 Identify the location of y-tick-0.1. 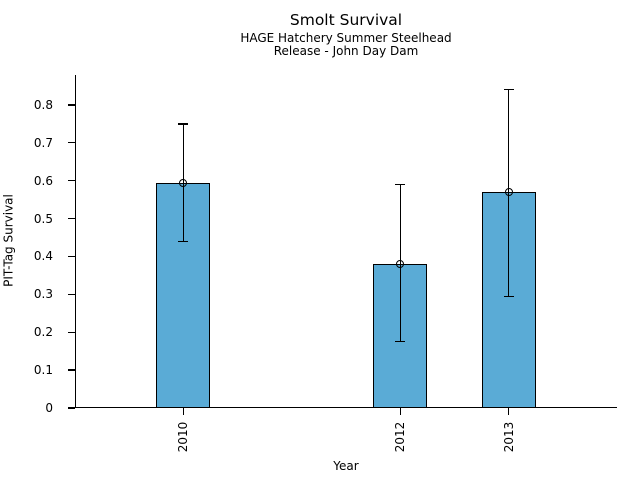
(71, 370).